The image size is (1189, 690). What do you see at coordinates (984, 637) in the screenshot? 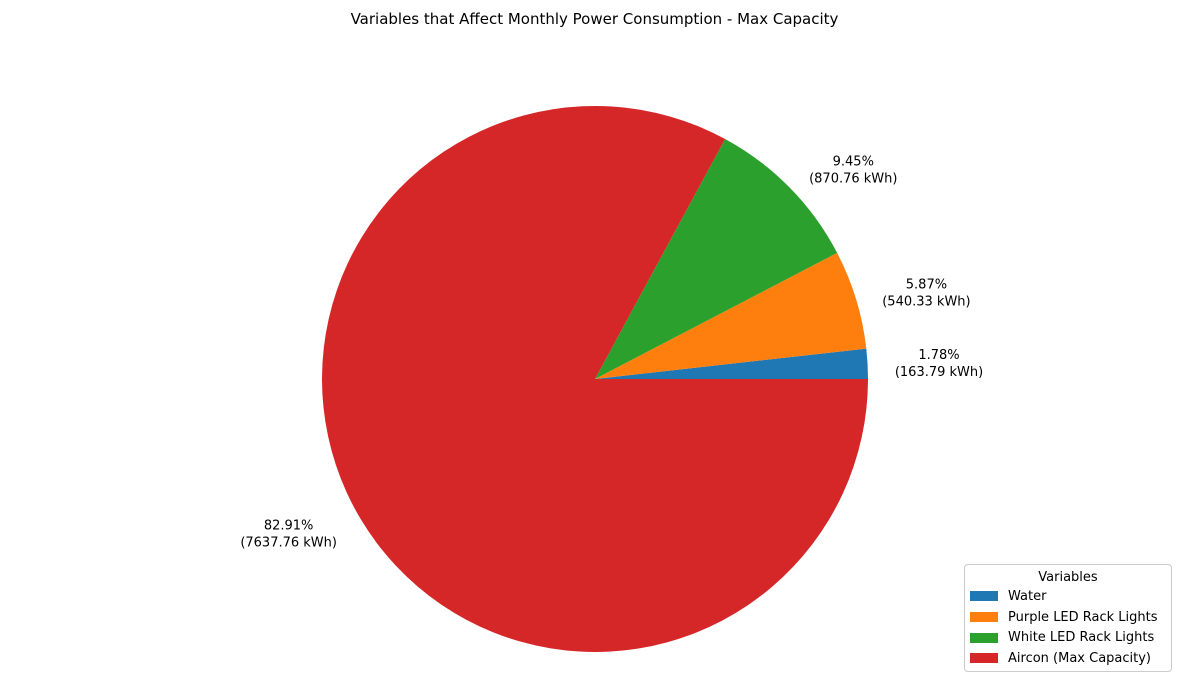
I see `legend-swatch-white-led` at bounding box center [984, 637].